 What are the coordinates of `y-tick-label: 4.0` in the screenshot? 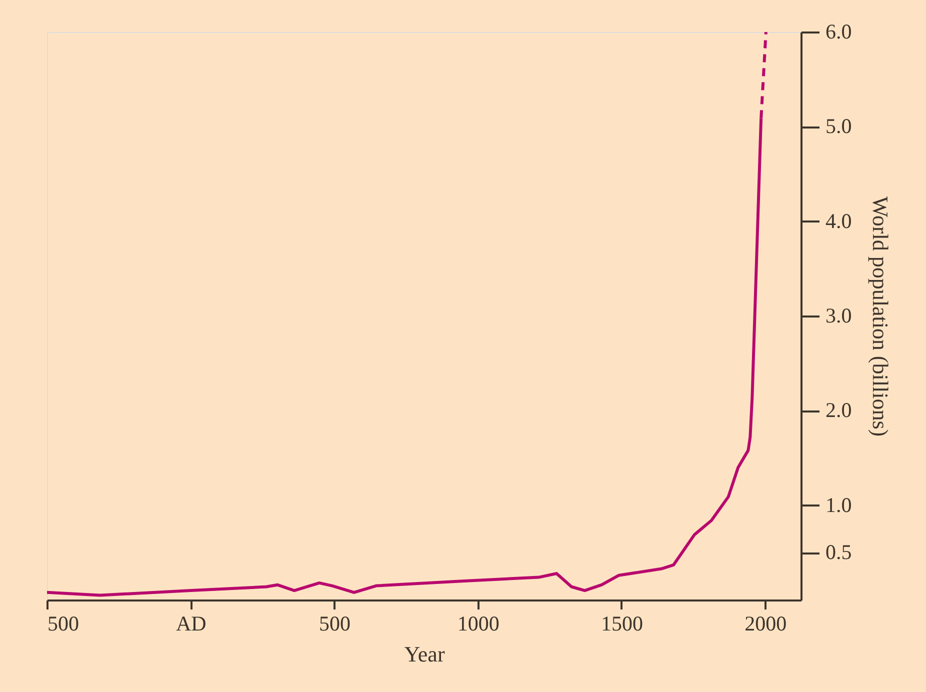 It's located at (839, 220).